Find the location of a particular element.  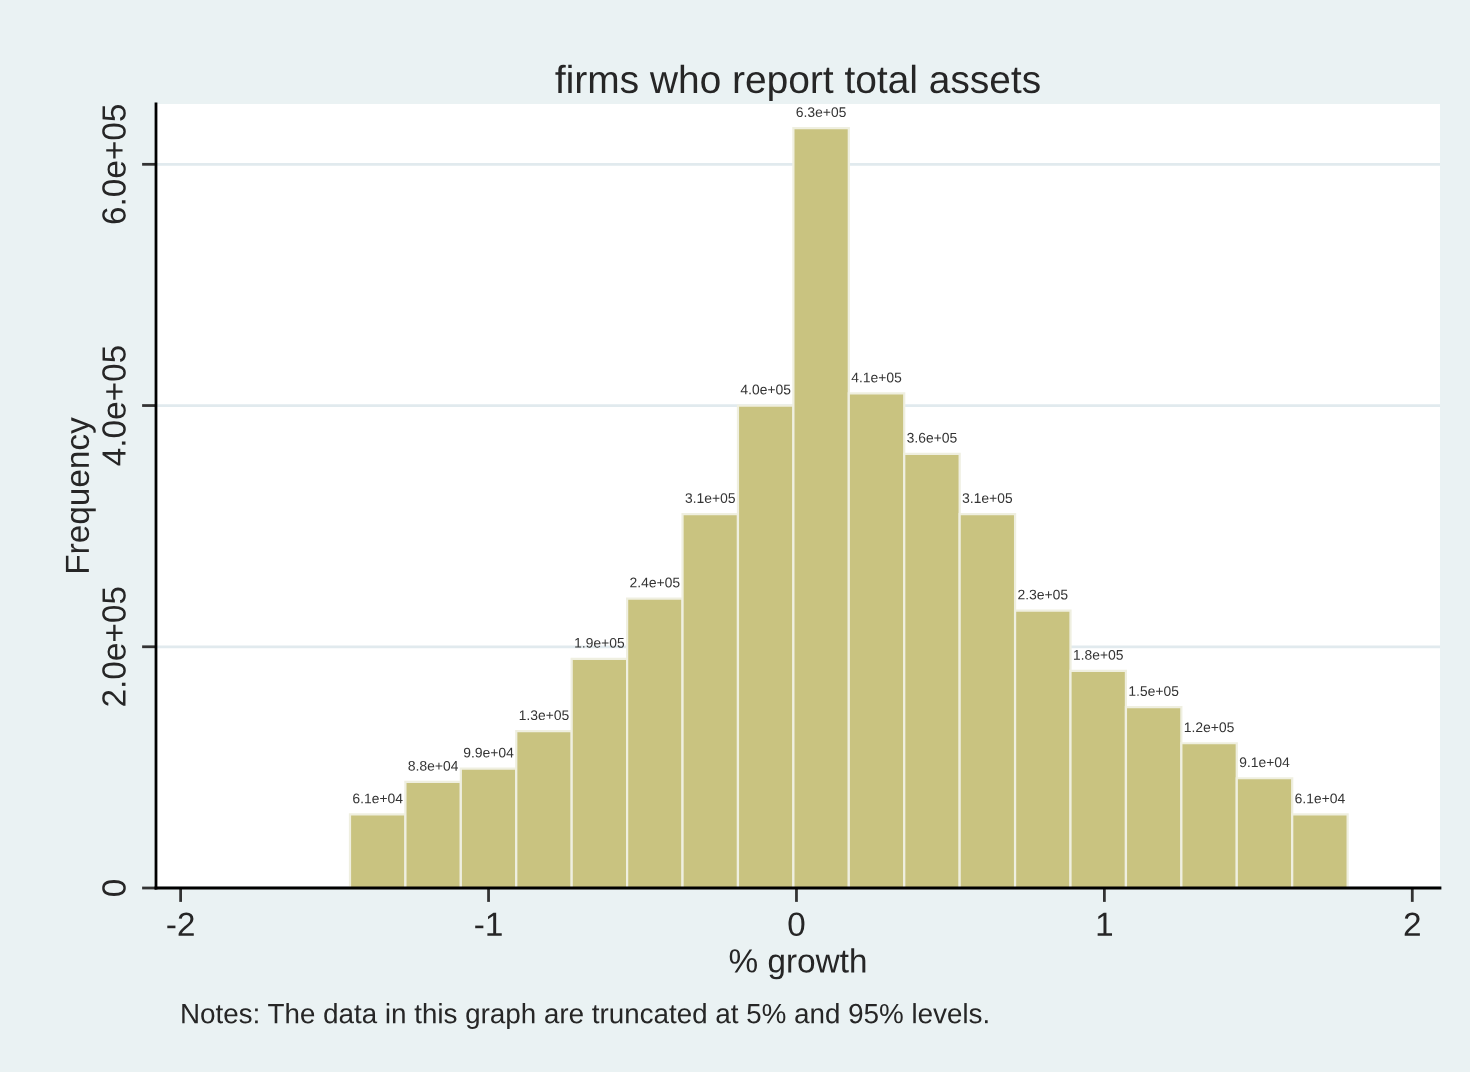

y-tick-label: 6.0e+05 is located at coordinates (114, 164).